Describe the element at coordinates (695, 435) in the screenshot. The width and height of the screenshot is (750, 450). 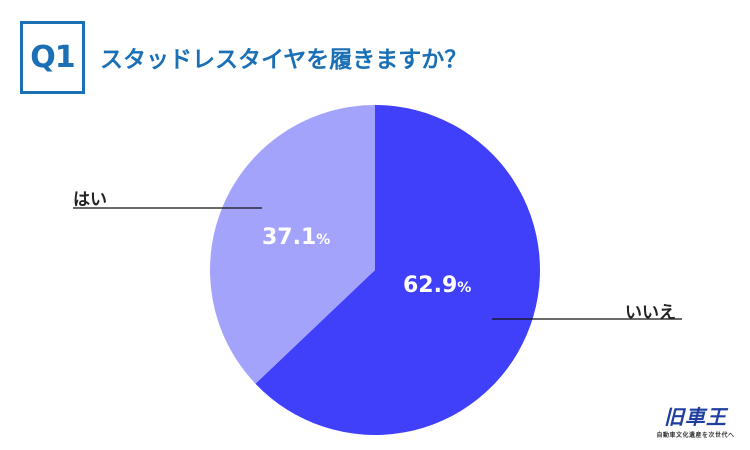
I see `logo-tagline: 自動車文化遺産を次世代へ` at that location.